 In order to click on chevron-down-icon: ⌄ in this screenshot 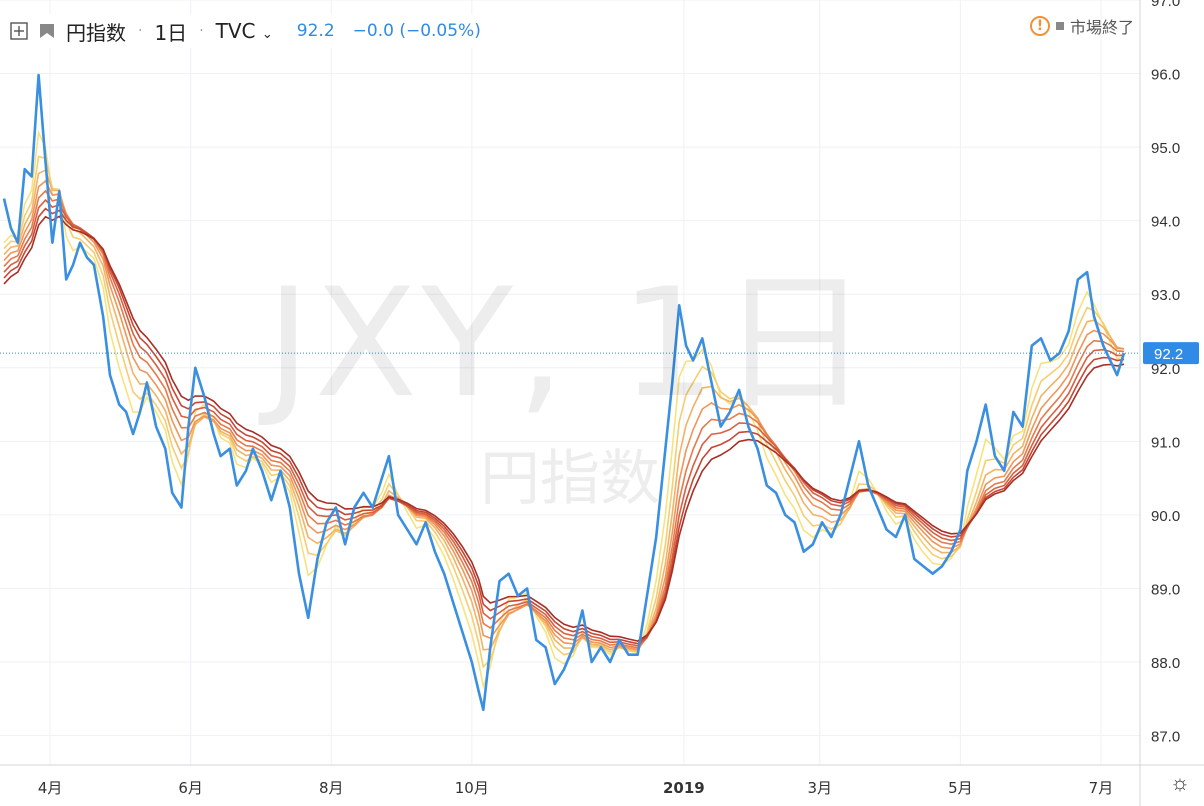, I will do `click(267, 34)`.